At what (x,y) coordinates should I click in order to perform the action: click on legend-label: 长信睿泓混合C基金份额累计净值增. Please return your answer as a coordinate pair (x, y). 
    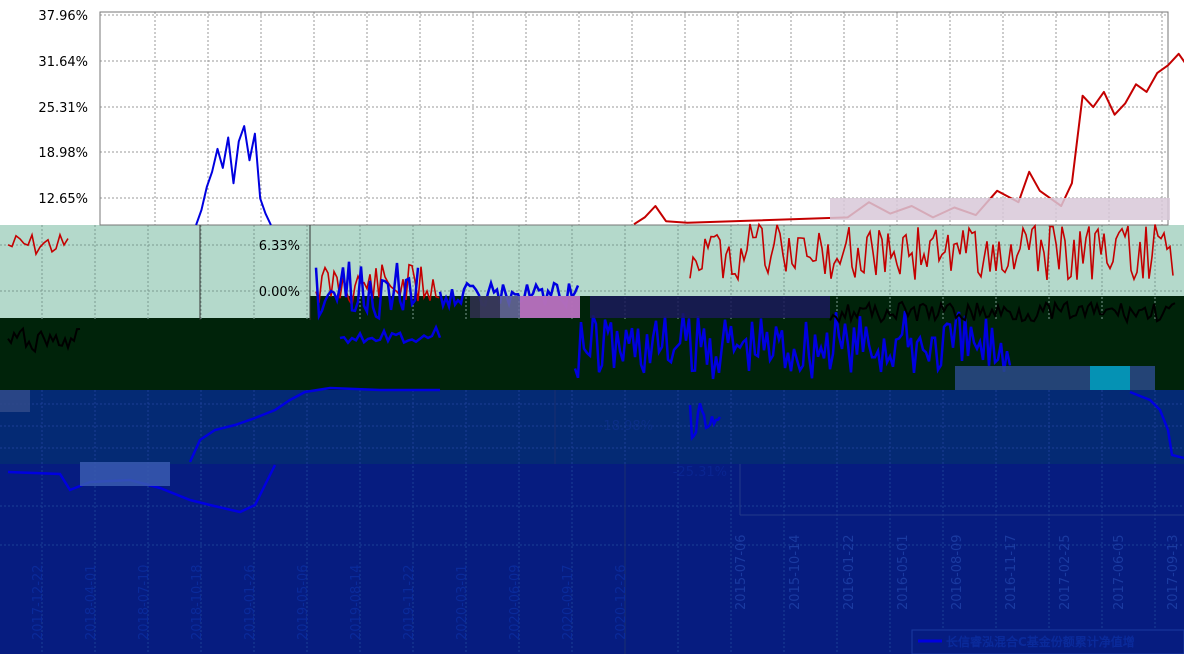
    Looking at the image, I should click on (1040, 641).